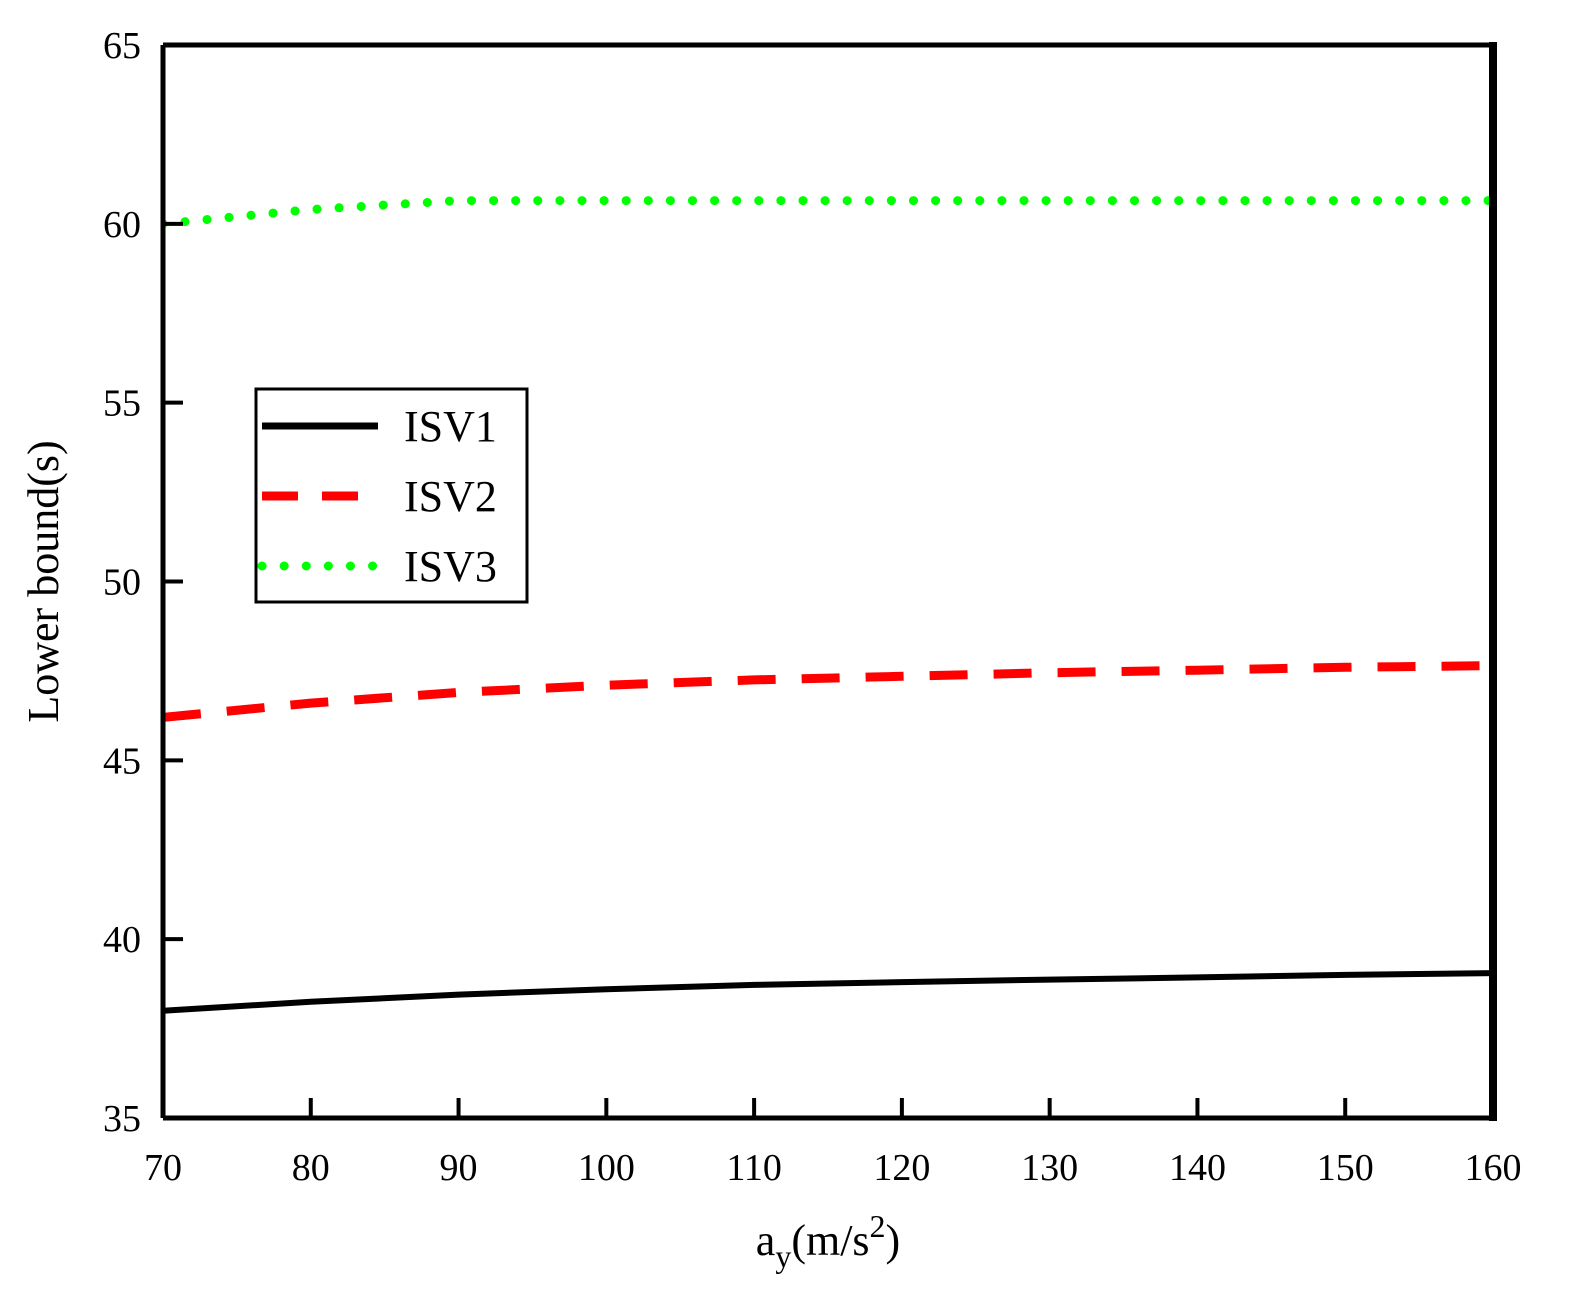  I want to click on x-tick-label: 140, so click(1197, 1168).